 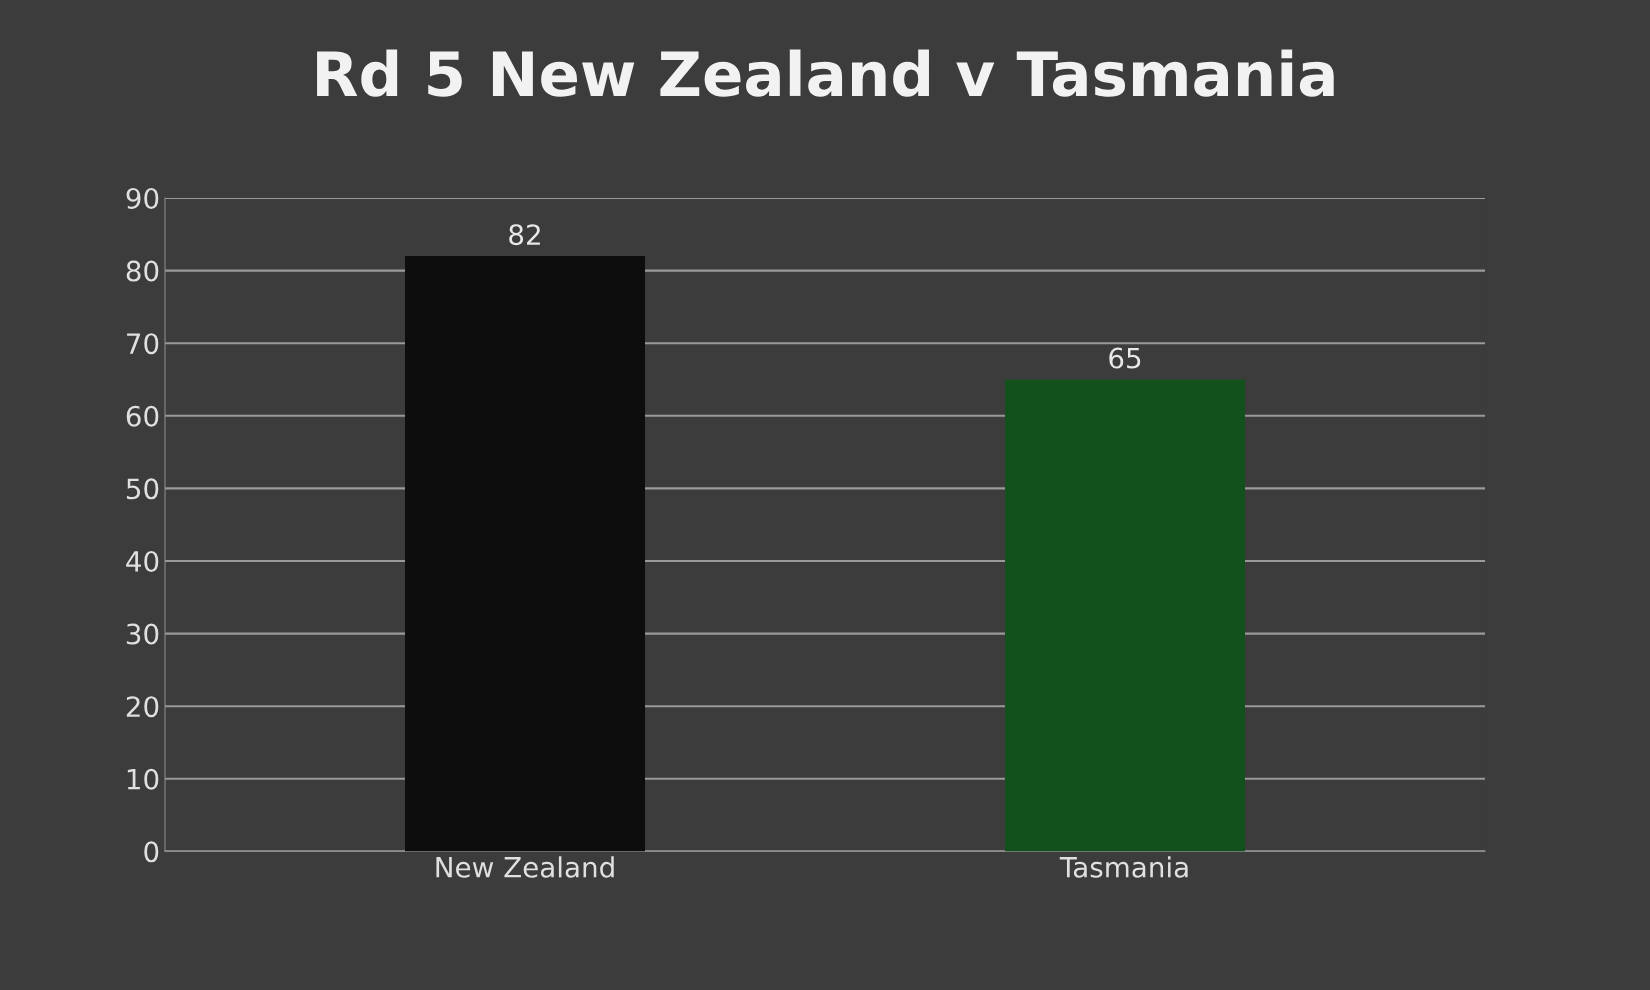 What do you see at coordinates (143, 779) in the screenshot?
I see `y-tick-label: 10` at bounding box center [143, 779].